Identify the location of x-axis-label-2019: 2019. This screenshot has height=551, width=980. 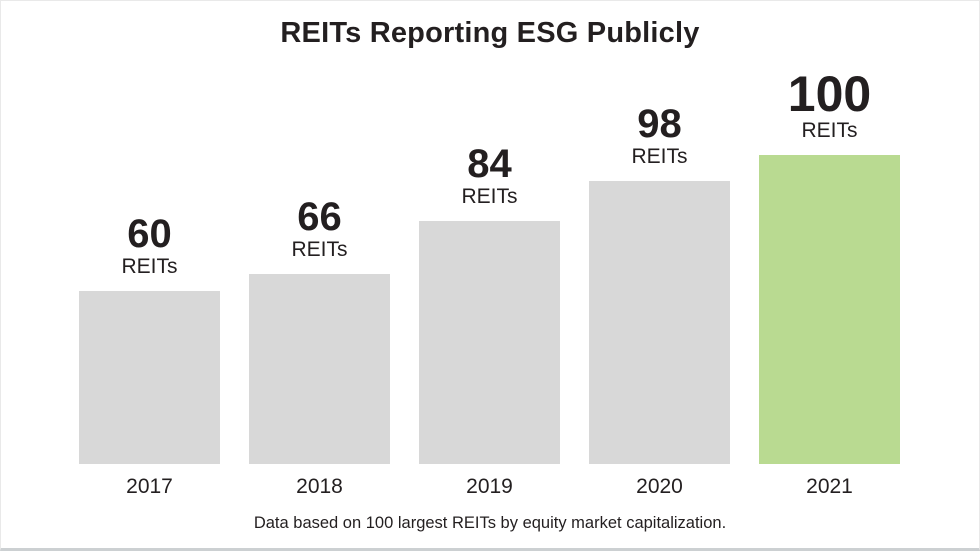
(489, 486).